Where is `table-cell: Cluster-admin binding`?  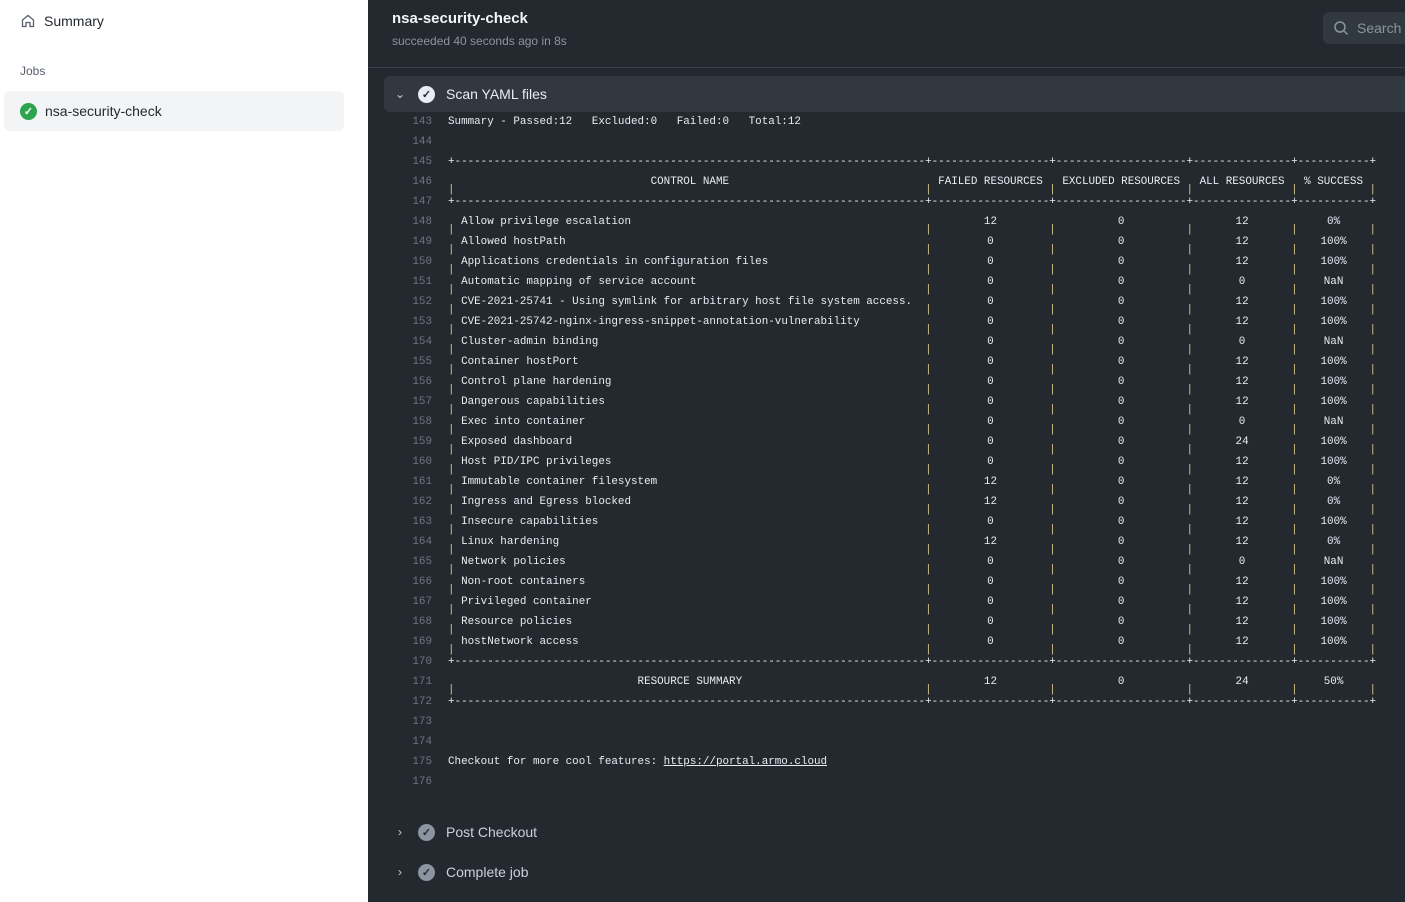
table-cell: Cluster-admin binding is located at coordinates (530, 342).